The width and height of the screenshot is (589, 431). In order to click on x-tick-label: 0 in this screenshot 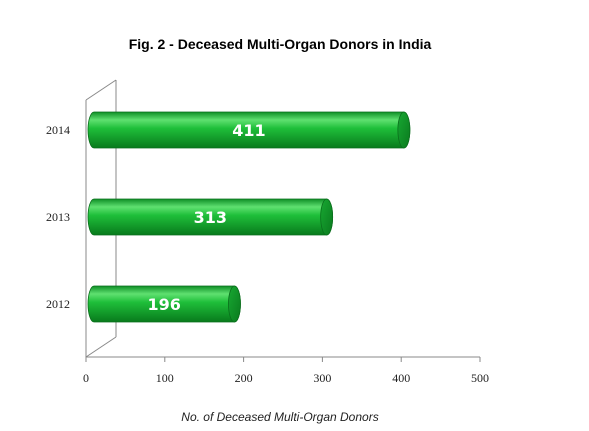, I will do `click(86, 378)`.